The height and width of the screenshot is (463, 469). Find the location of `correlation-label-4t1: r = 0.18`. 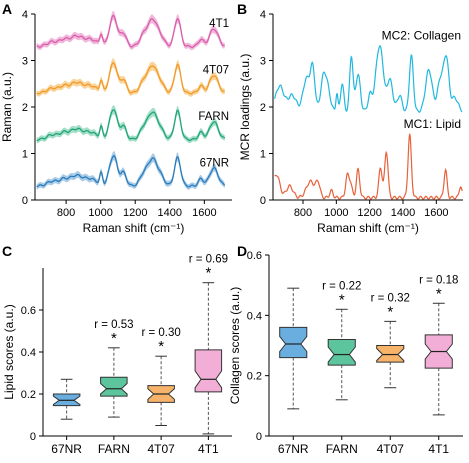

correlation-label-4t1: r = 0.18 is located at coordinates (438, 280).